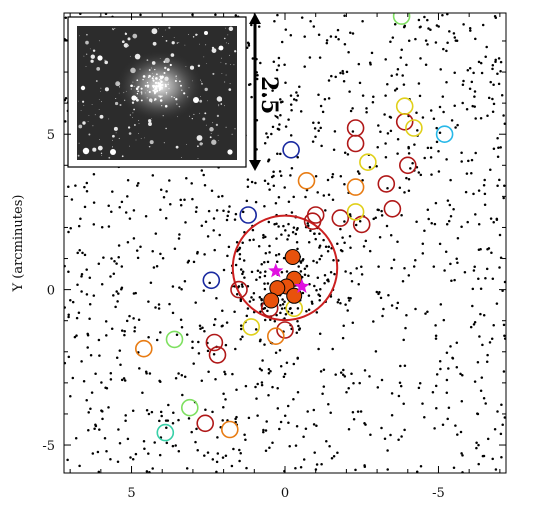 The image size is (535, 509). I want to click on y-tick-label: -5, so click(48, 446).